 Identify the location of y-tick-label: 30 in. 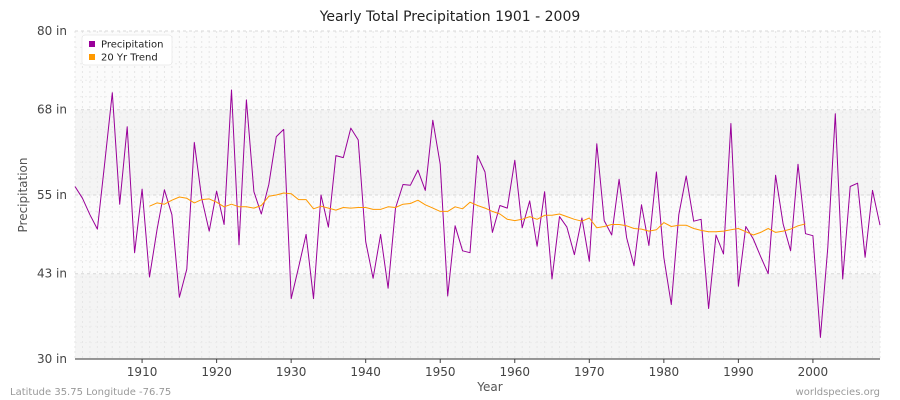
(52, 359).